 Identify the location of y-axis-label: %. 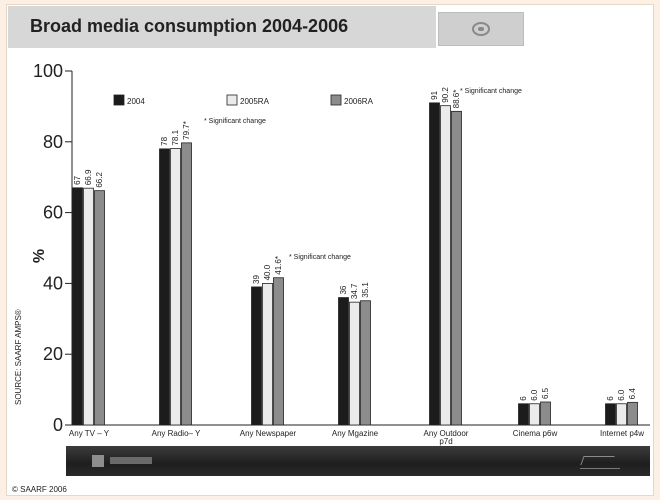
(39, 256).